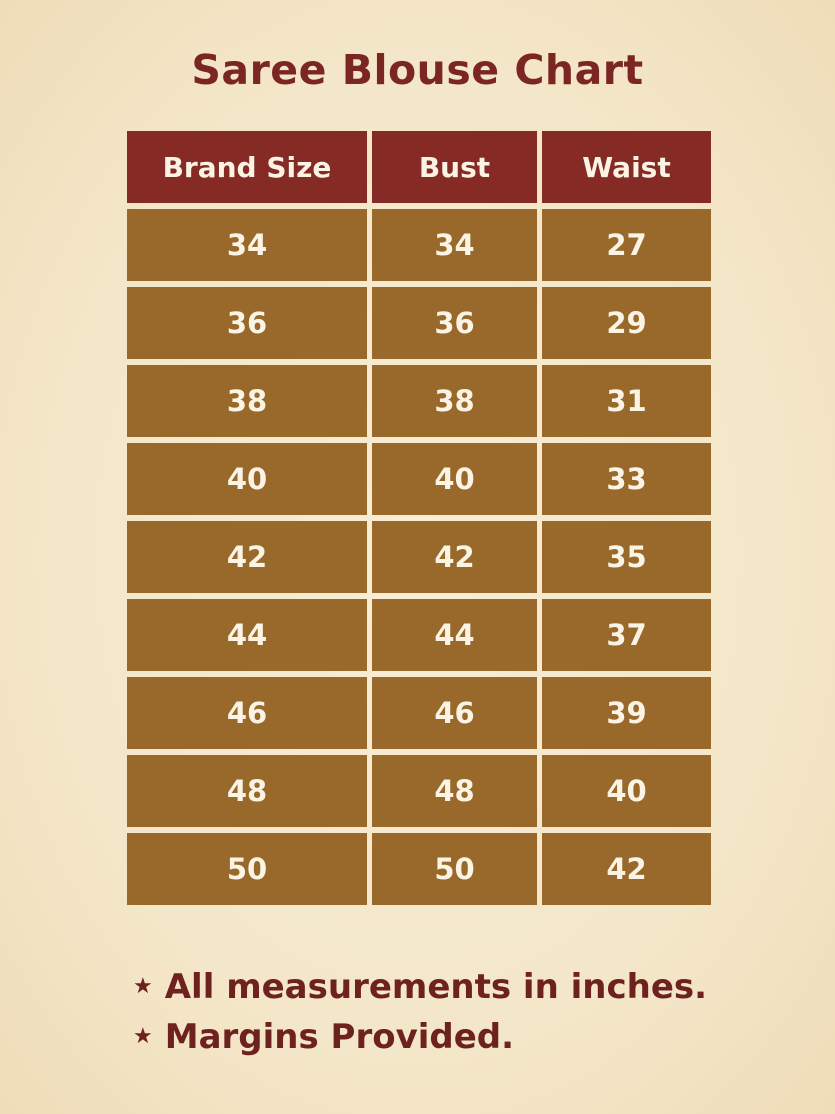  I want to click on table-cell: 37, so click(626, 635).